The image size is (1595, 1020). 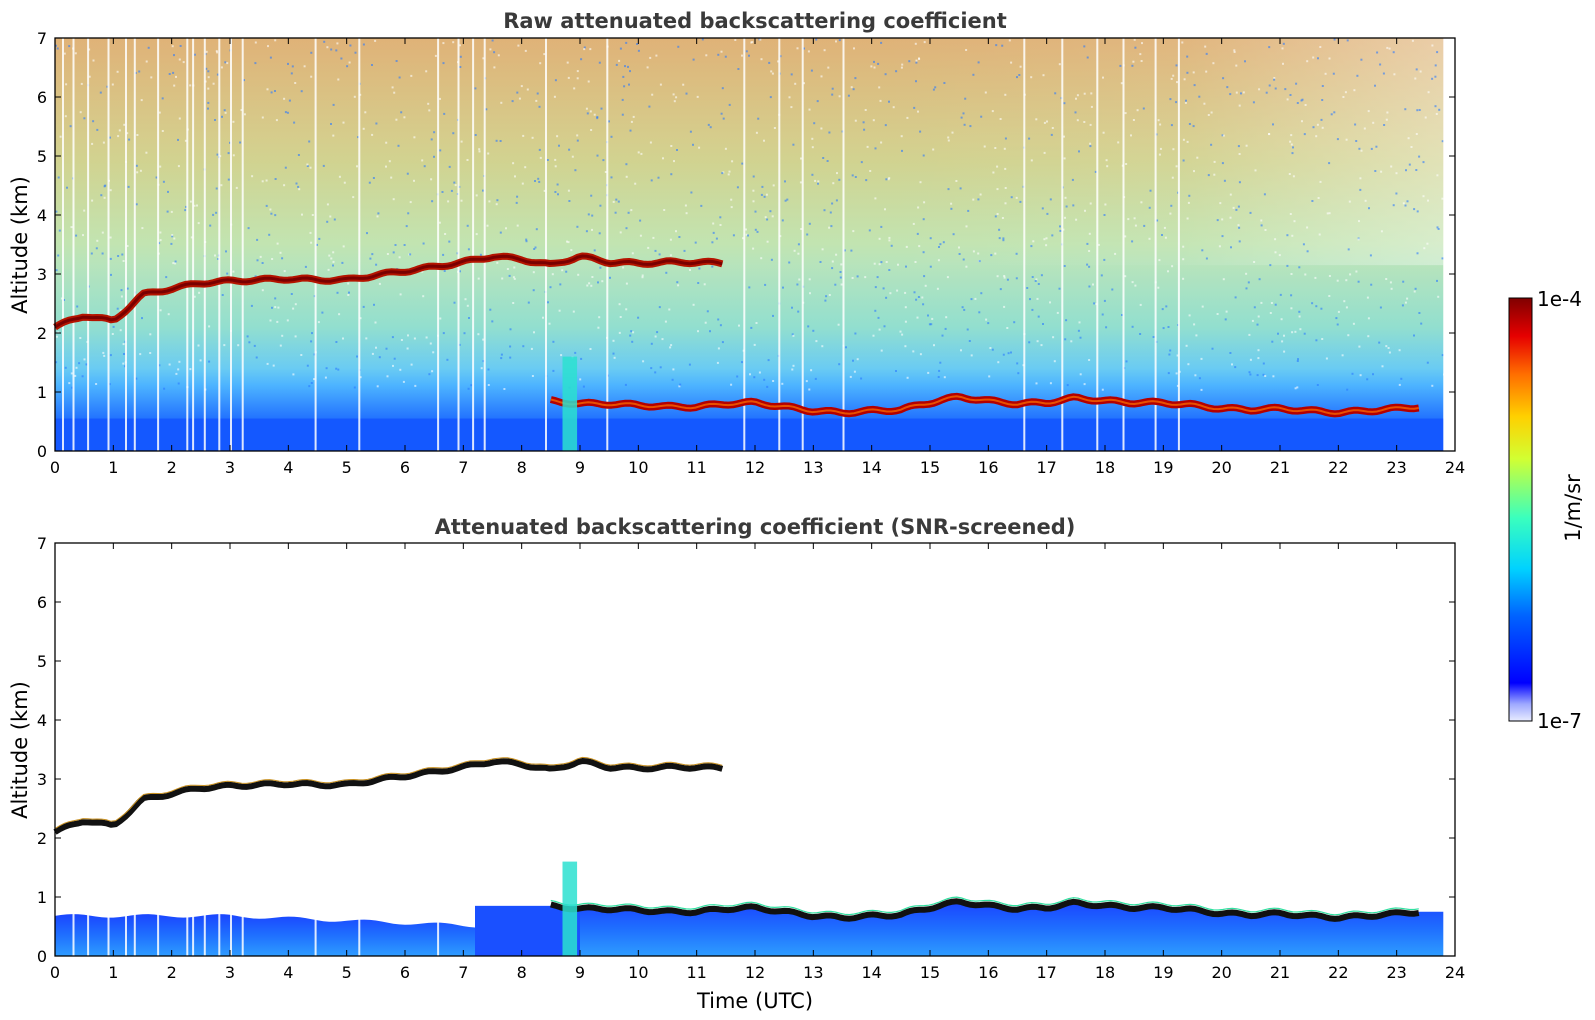 I want to click on colorbar-min-label: 1e-7, so click(x=1559, y=721).